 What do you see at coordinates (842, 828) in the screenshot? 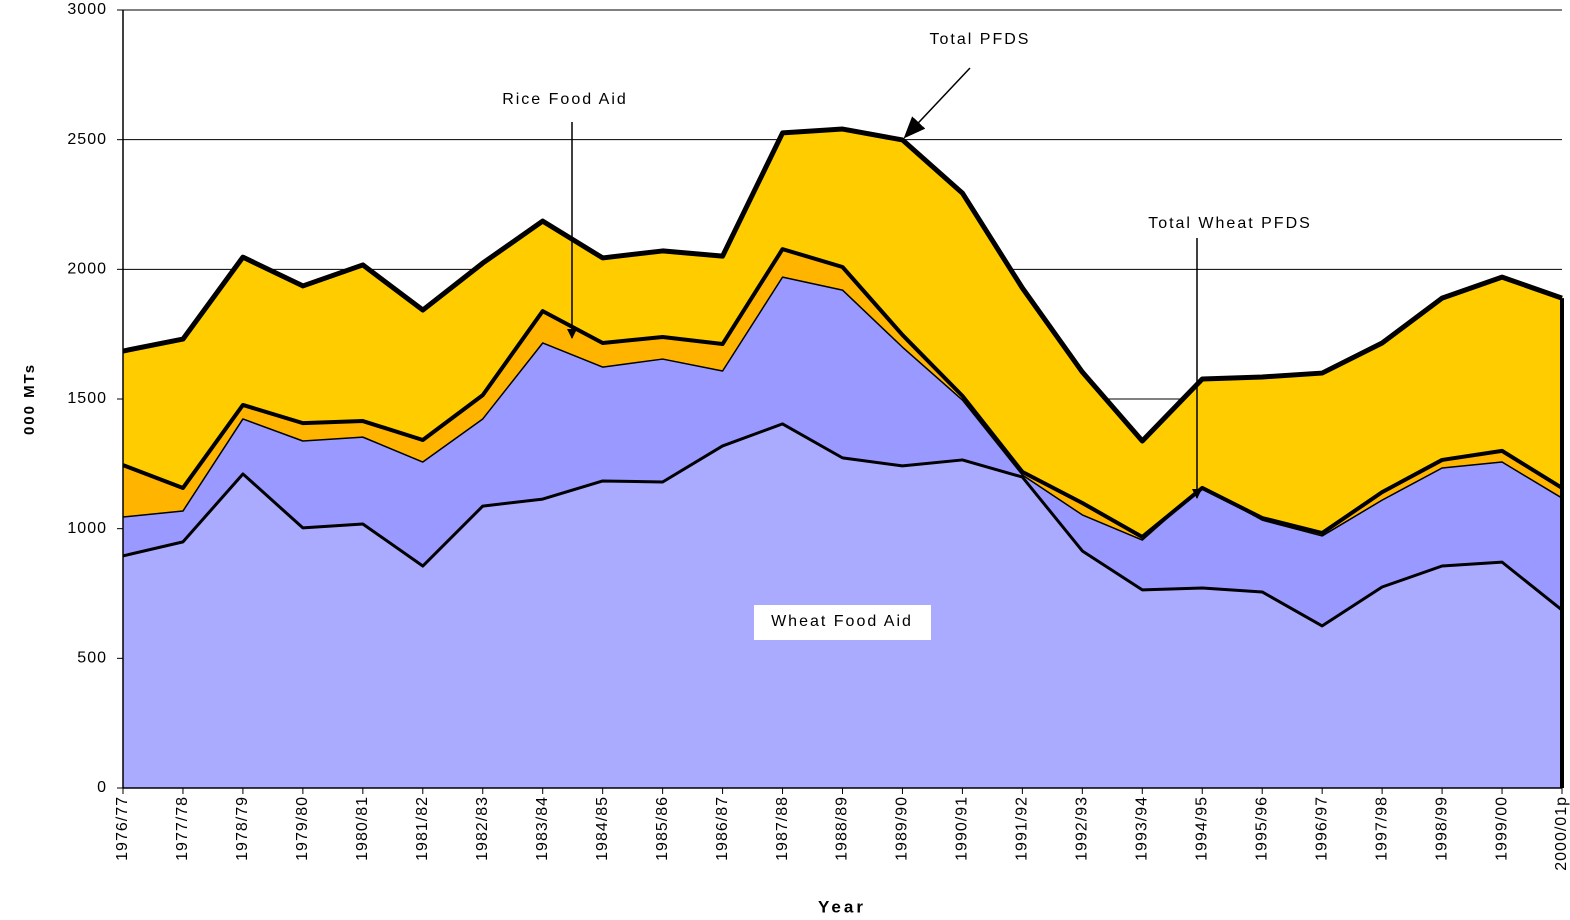
I see `x-tick-label: 1988/89` at bounding box center [842, 828].